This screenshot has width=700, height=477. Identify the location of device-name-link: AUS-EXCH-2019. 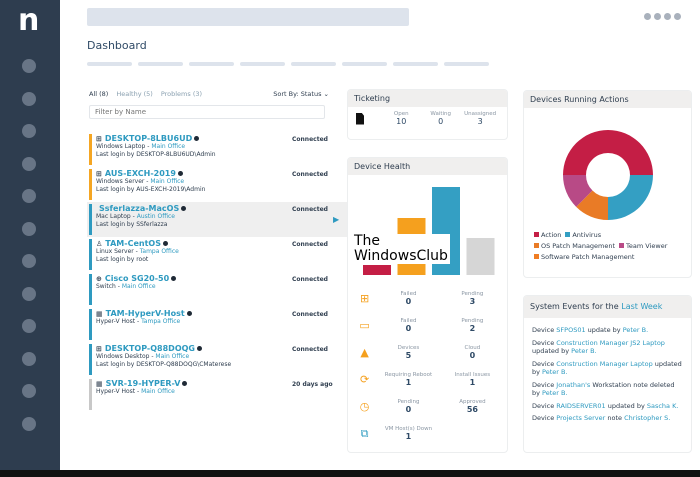
(140, 173).